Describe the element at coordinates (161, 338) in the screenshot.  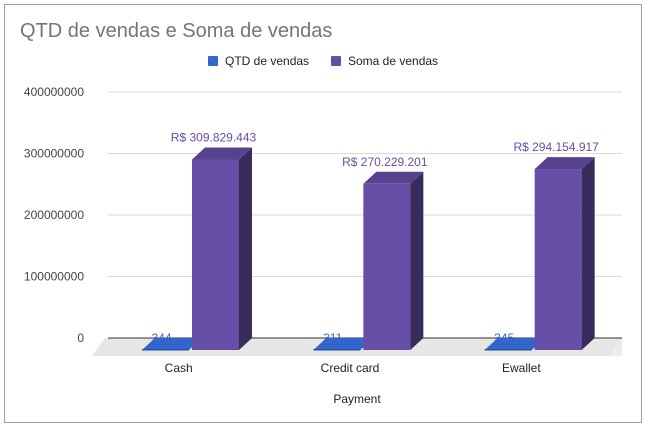
I see `data-label-series-1: 344` at that location.